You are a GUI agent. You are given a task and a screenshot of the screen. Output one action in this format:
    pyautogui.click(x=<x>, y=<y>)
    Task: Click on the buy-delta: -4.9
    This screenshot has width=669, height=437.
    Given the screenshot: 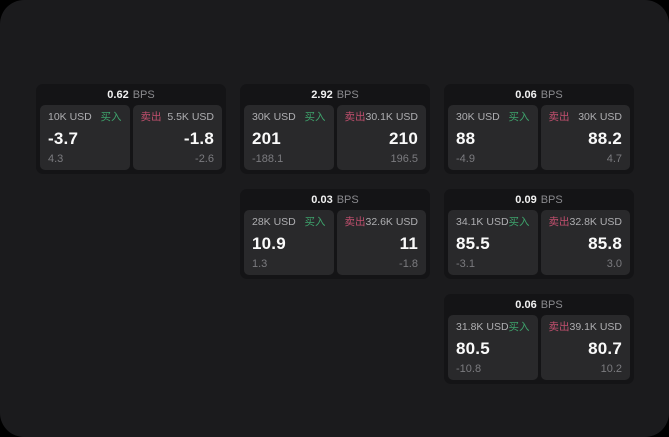 What is the action you would take?
    pyautogui.click(x=465, y=159)
    